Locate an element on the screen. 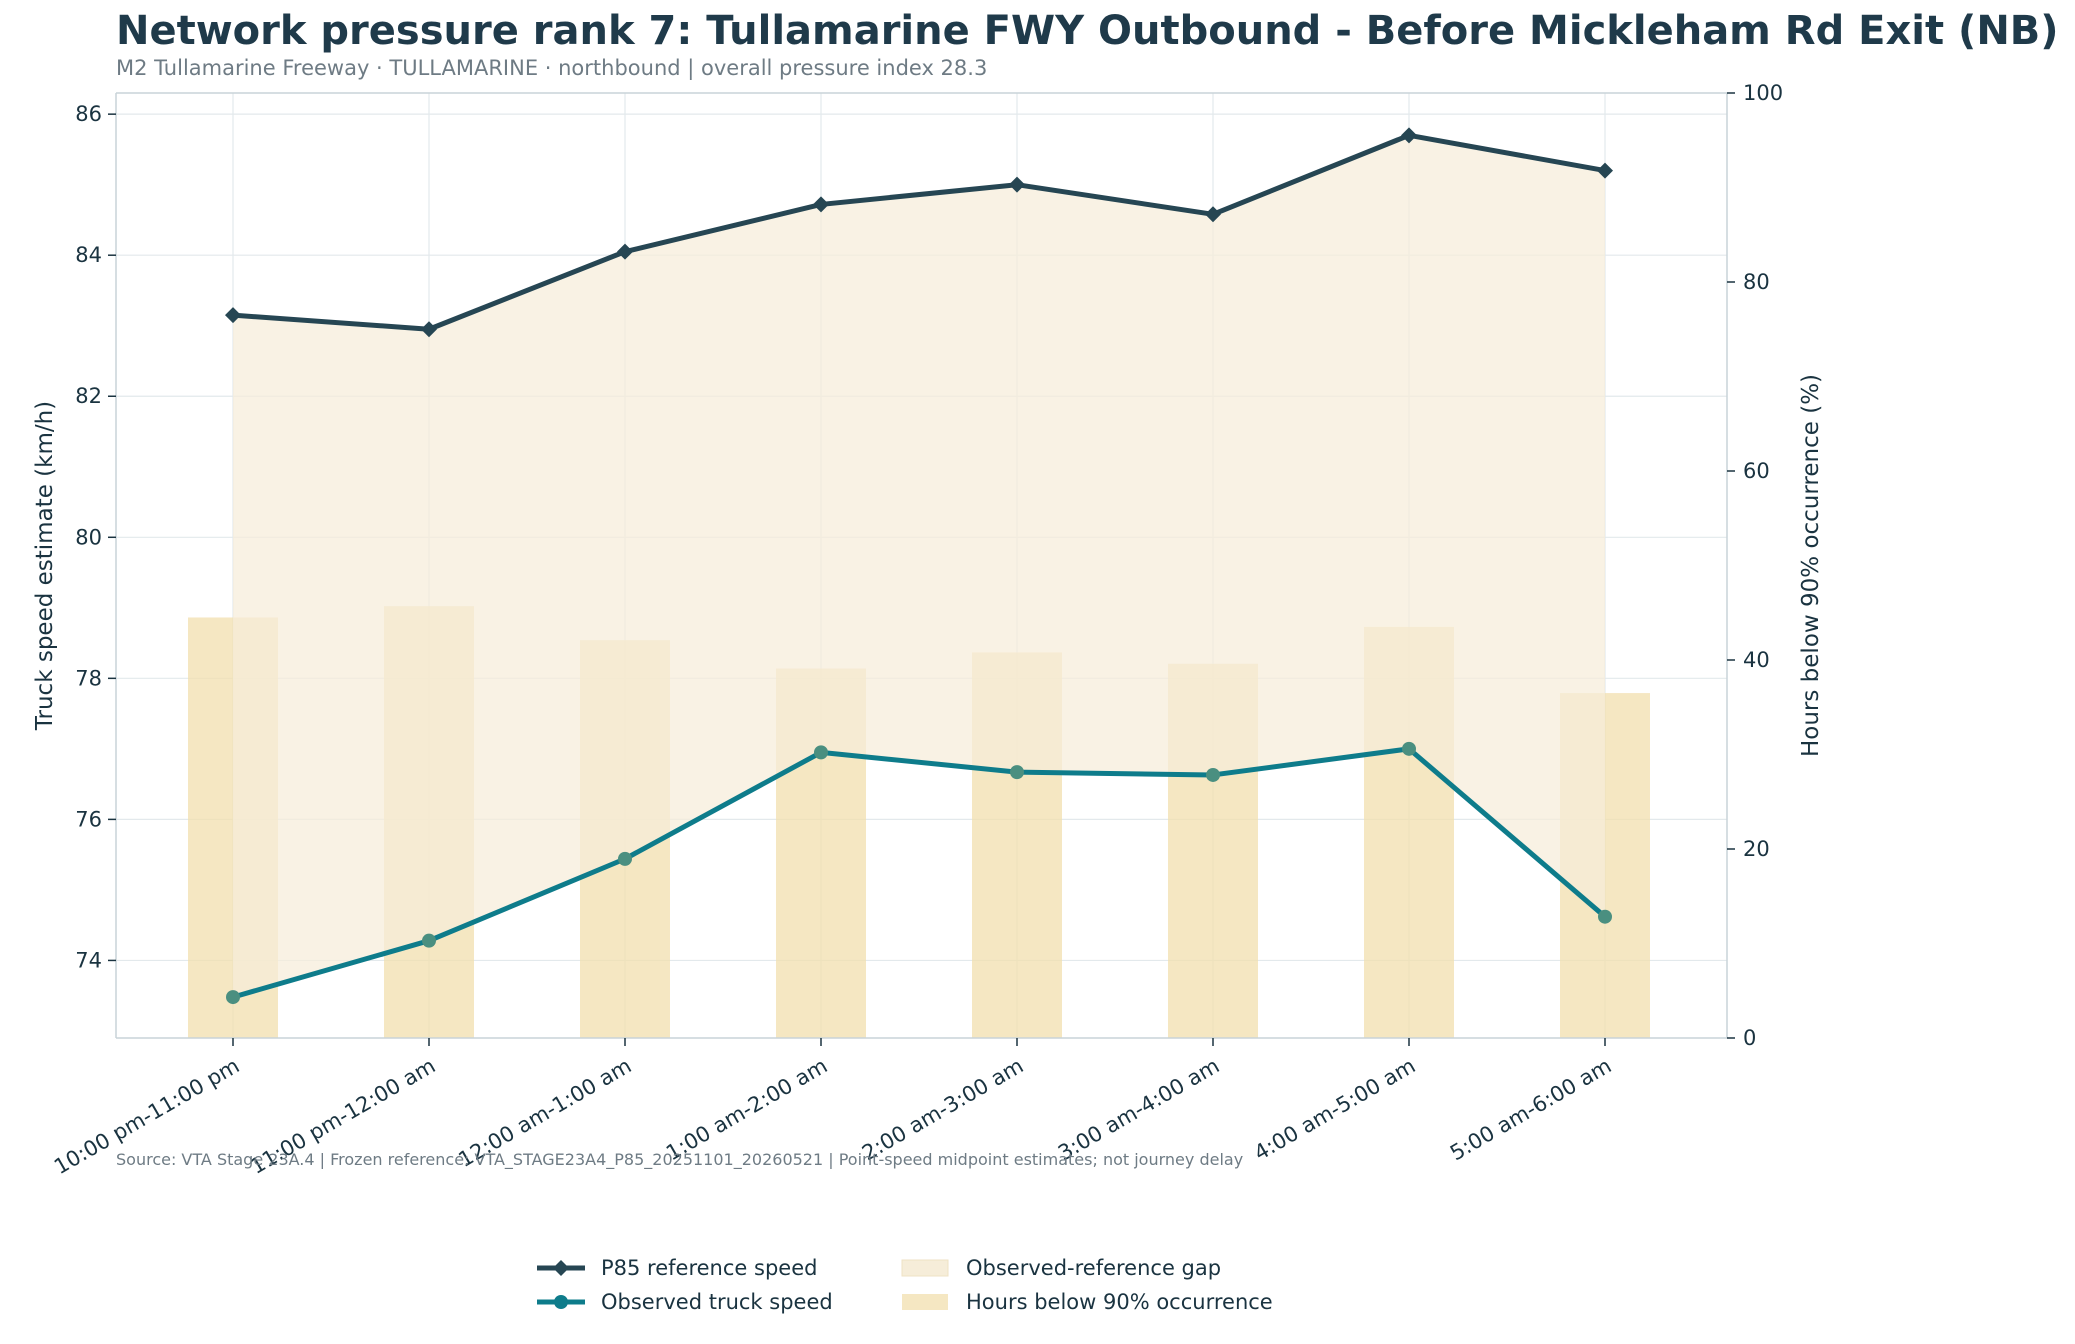  legend-item-gap: Observed-reference gap is located at coordinates (1060, 1268).